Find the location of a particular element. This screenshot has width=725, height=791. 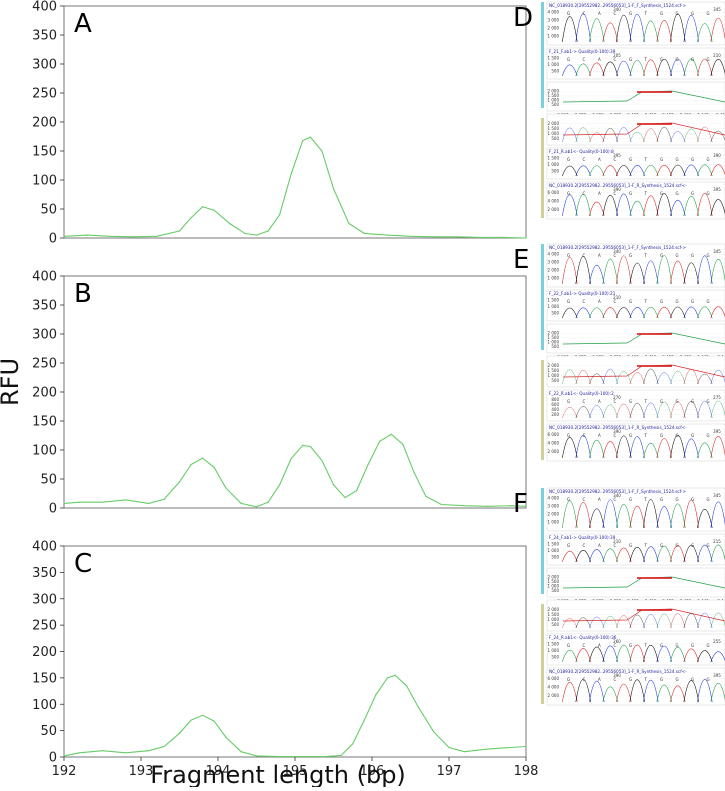

panel-label-a: A is located at coordinates (83, 24).